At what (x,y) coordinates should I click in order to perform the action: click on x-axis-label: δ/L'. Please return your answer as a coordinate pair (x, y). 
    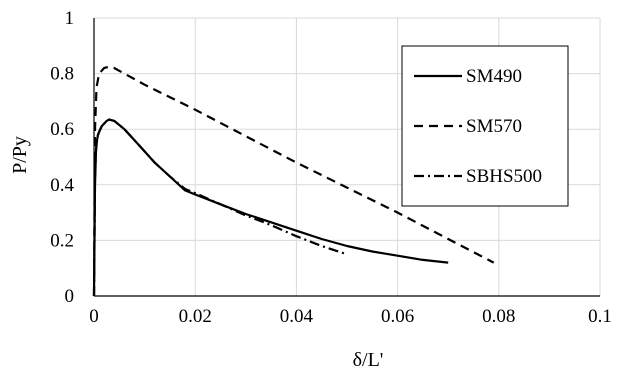
    Looking at the image, I should click on (368, 360).